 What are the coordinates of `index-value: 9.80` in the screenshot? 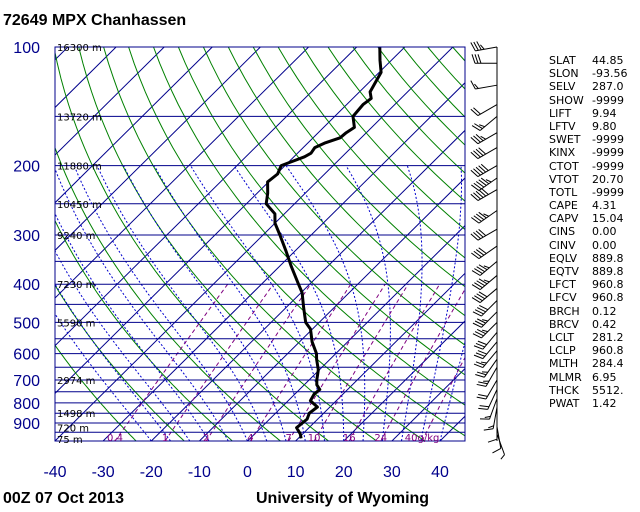 It's located at (604, 126).